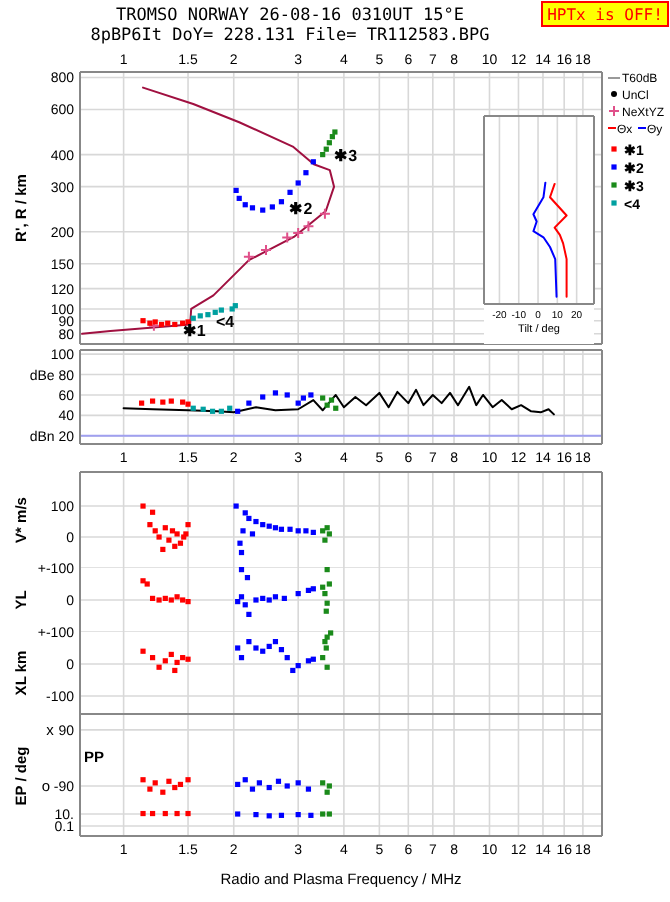  I want to click on annotation: <4, so click(225, 321).